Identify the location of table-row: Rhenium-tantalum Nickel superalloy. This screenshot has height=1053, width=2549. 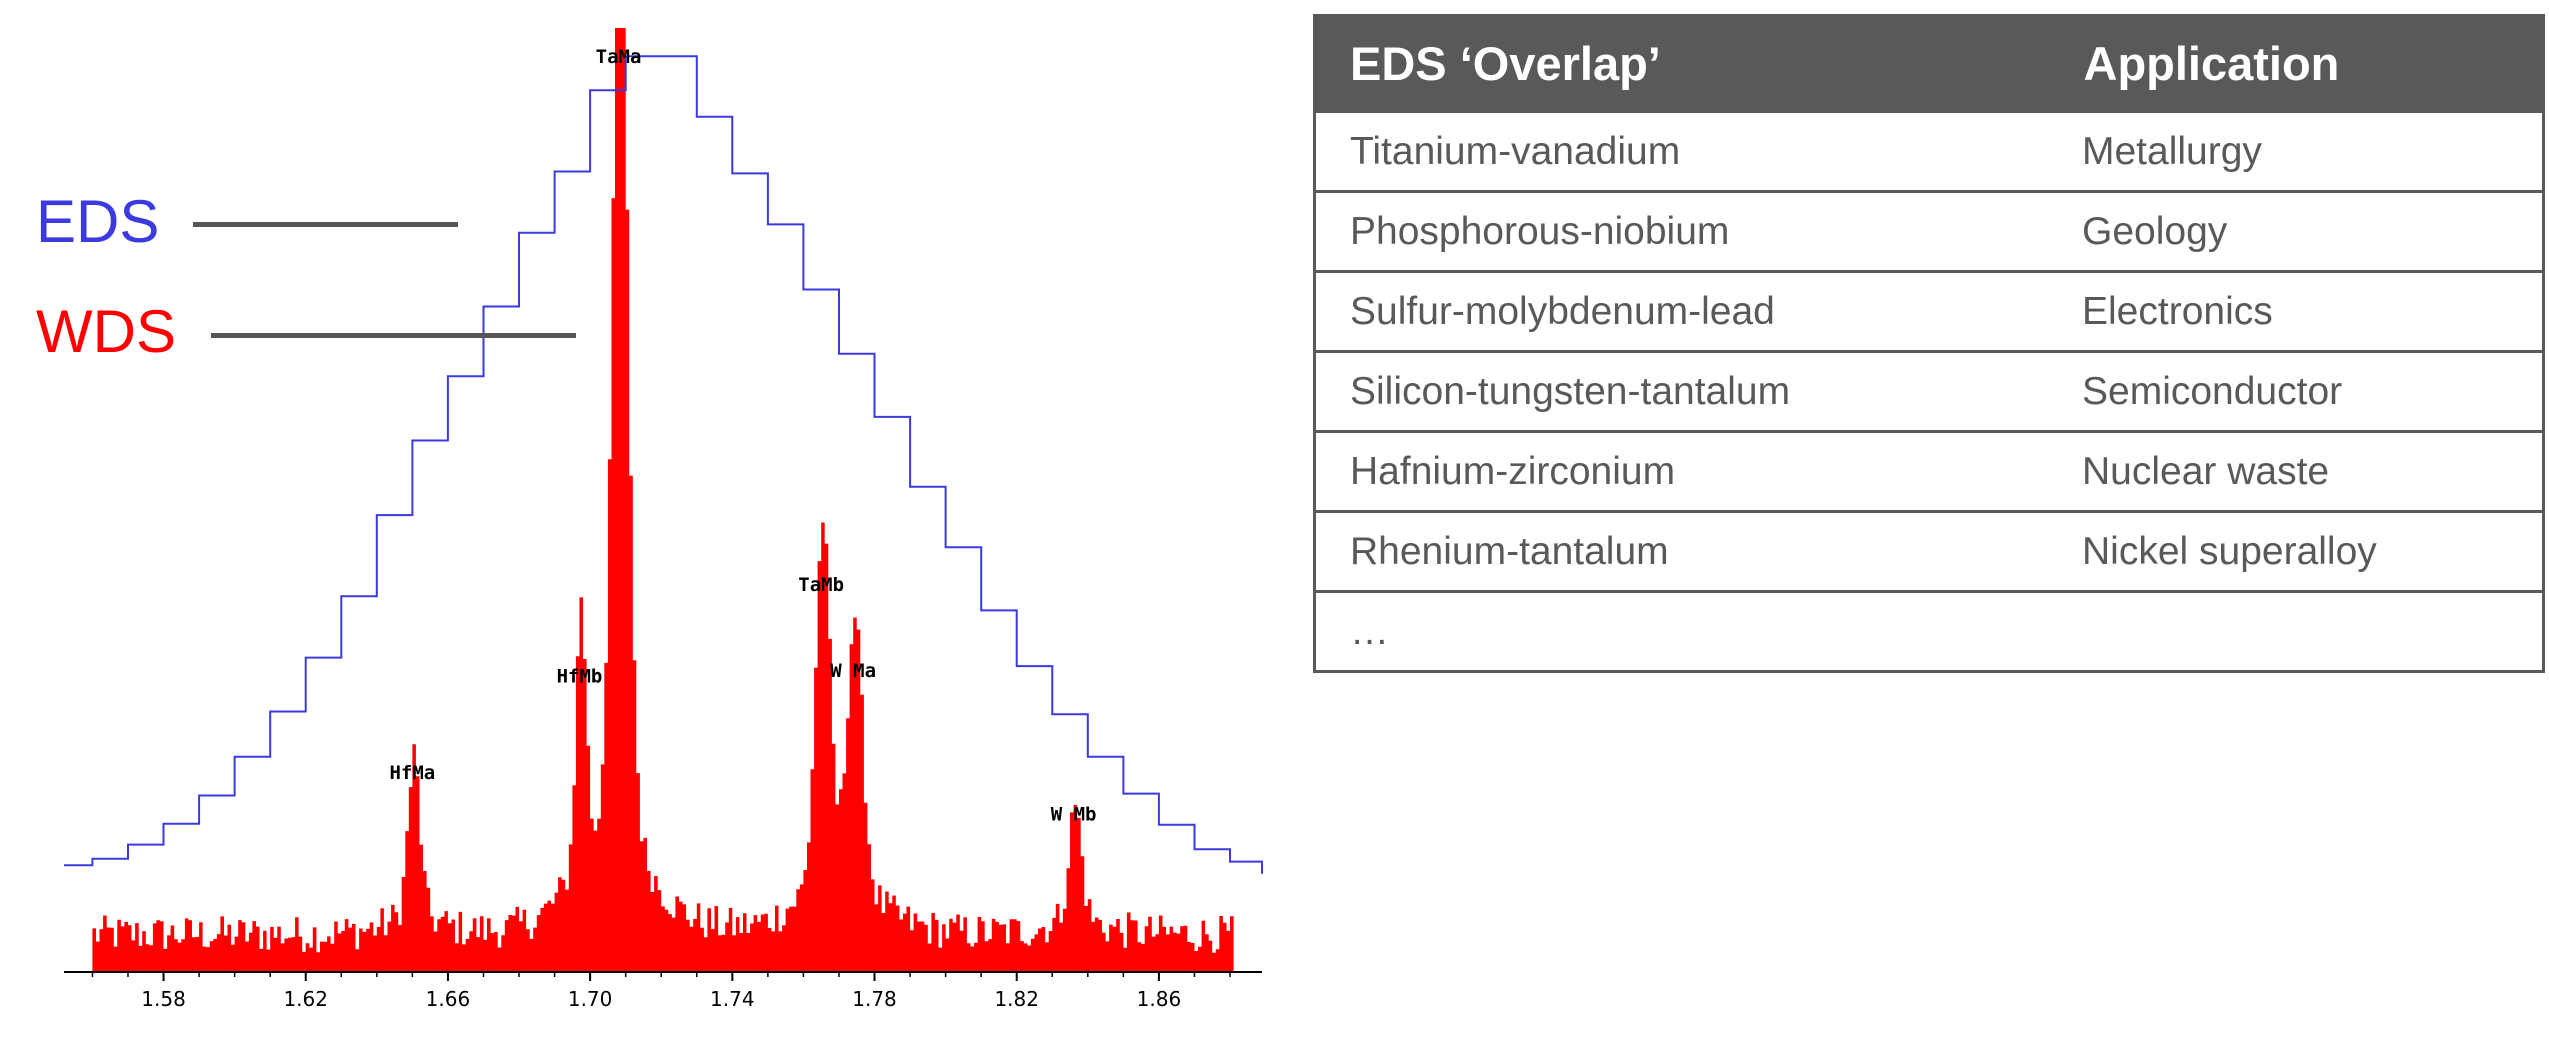
(1929, 551).